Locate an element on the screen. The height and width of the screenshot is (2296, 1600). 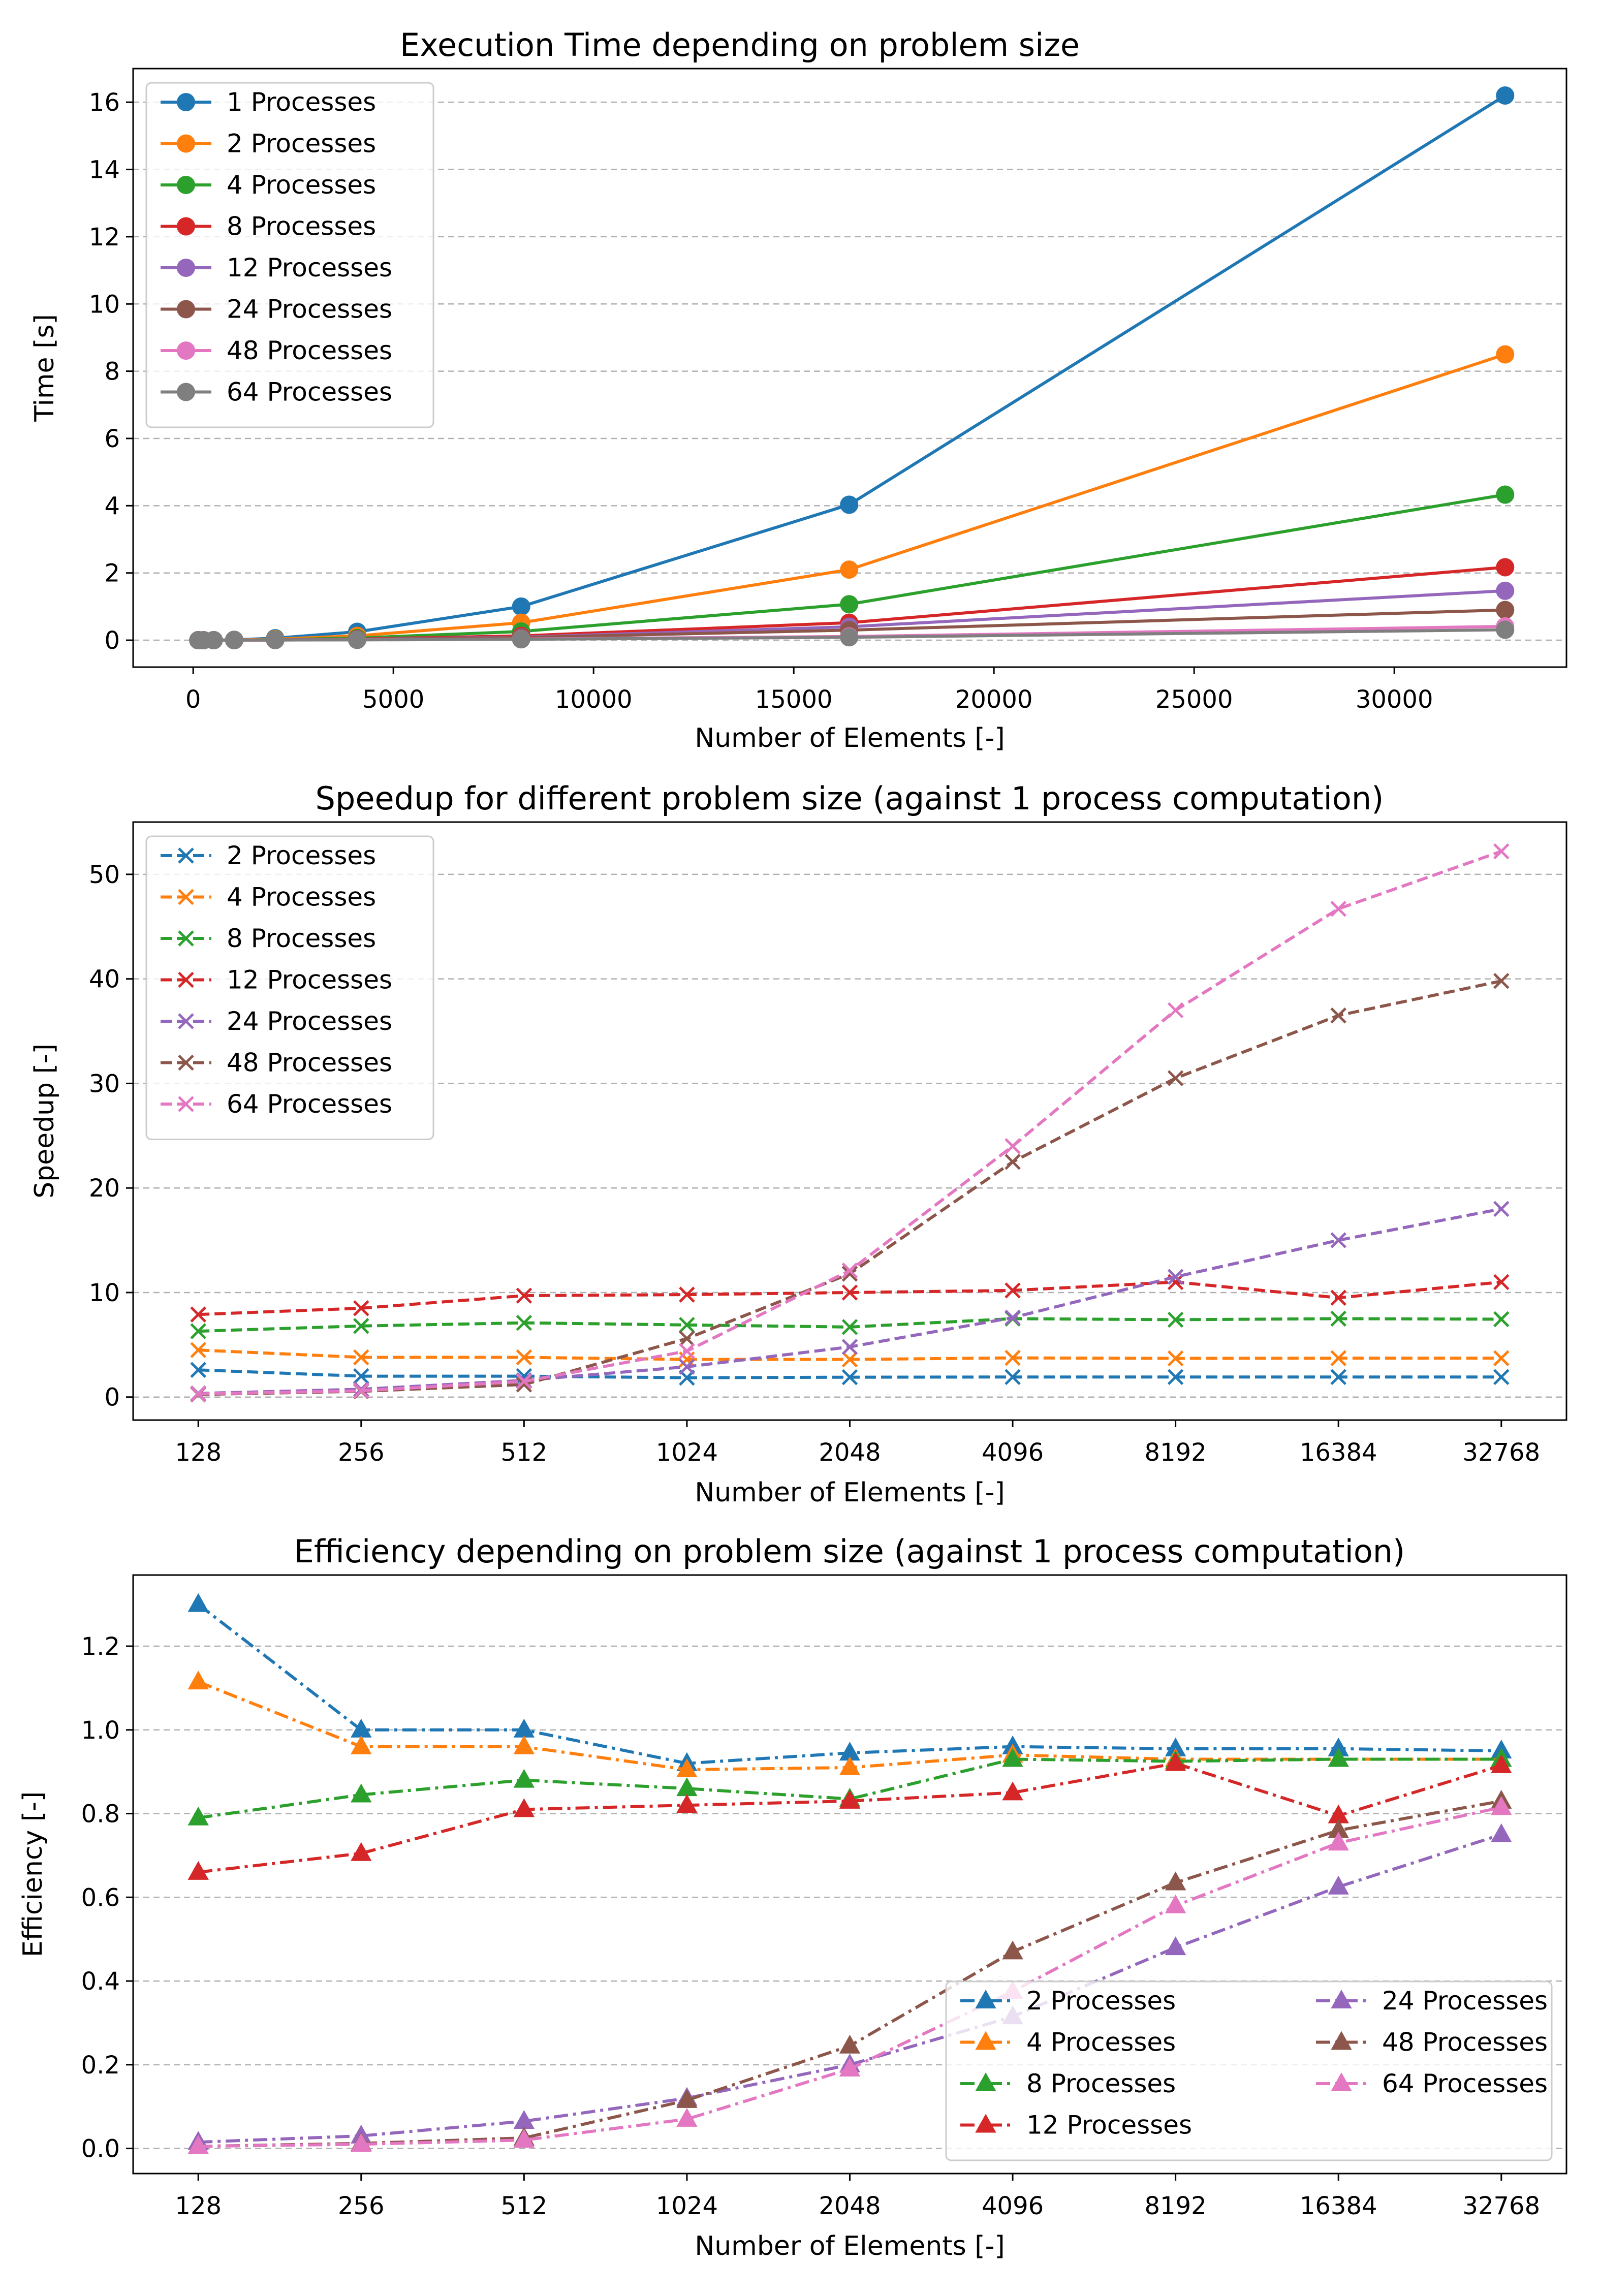
series-8-processes is located at coordinates (850, 1324).